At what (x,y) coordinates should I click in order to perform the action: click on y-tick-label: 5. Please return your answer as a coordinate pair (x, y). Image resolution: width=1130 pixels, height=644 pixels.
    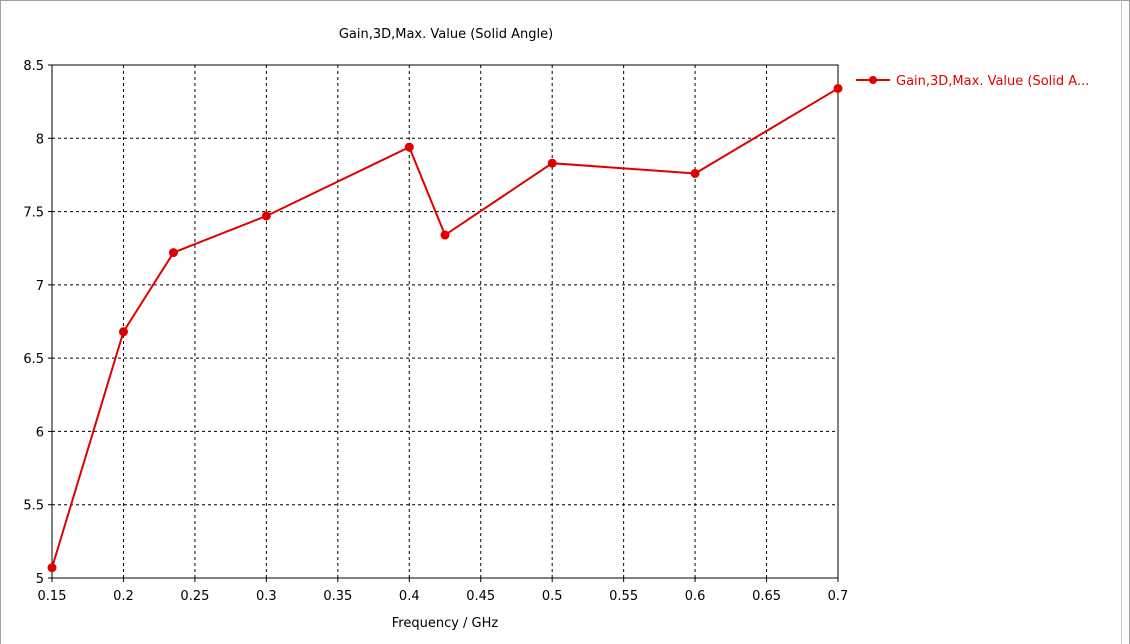
    Looking at the image, I should click on (40, 579).